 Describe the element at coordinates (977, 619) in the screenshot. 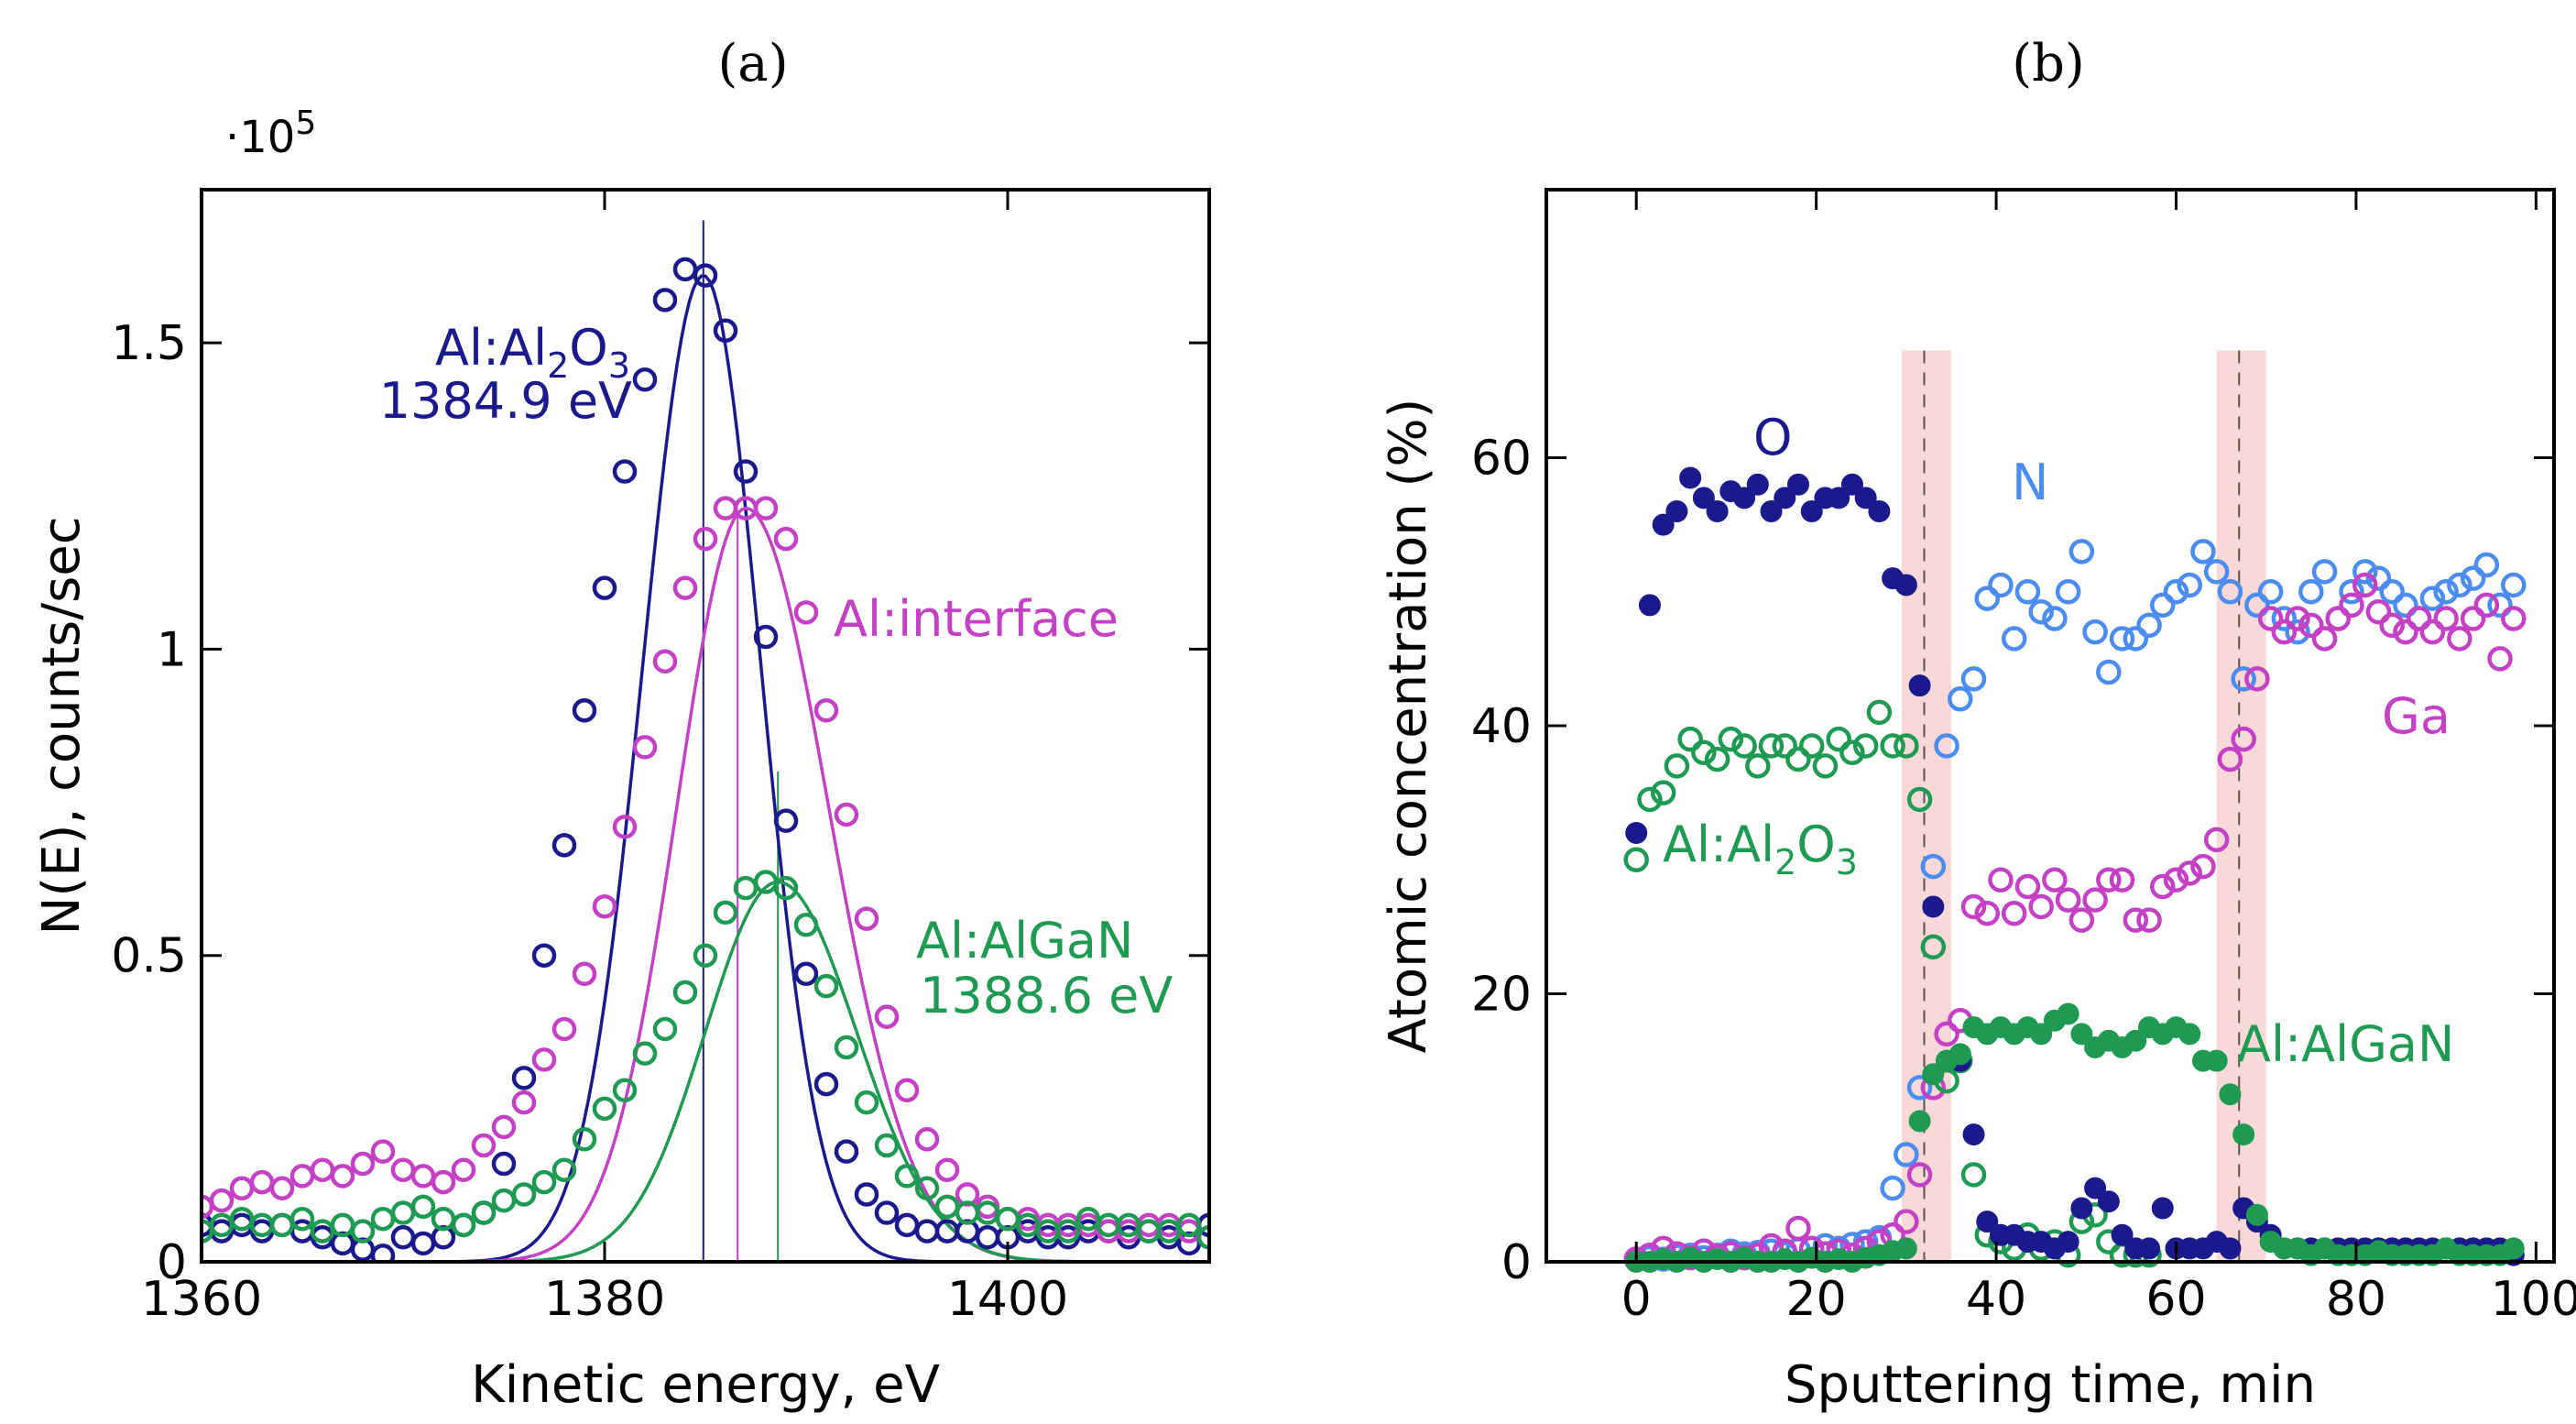

I see `label-al-interface: Al:interface` at that location.